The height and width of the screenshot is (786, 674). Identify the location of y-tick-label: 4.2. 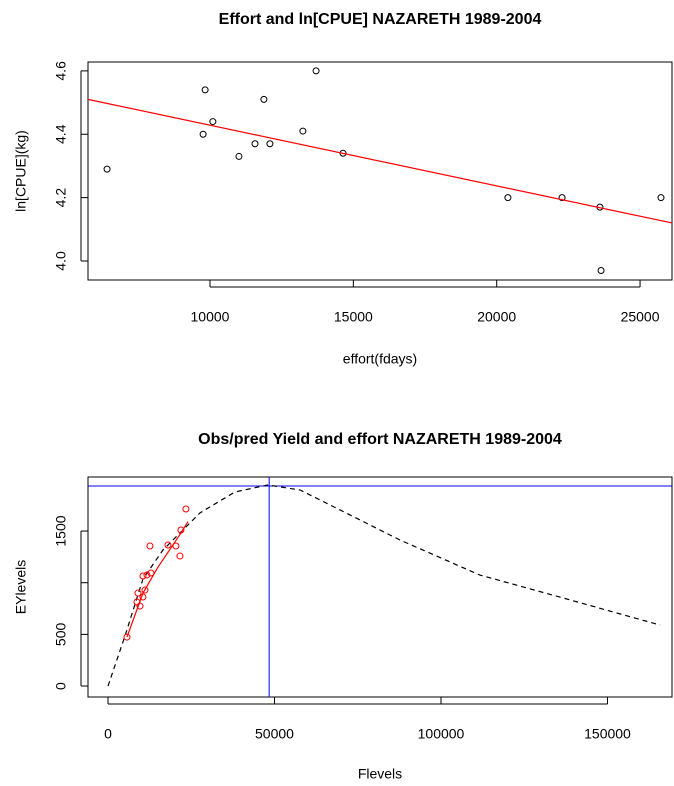
(61, 198).